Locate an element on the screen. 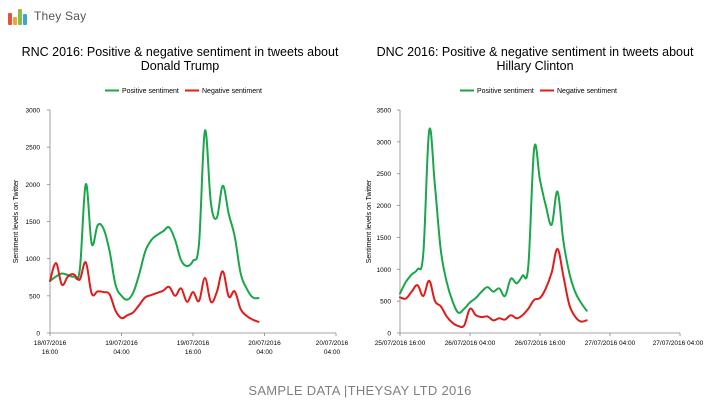  y-tick-label: 3500 is located at coordinates (384, 111).